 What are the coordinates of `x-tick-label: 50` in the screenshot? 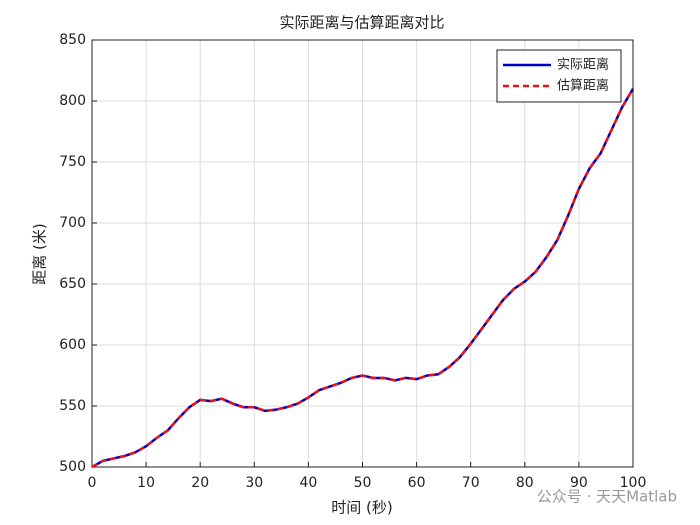 It's located at (363, 483).